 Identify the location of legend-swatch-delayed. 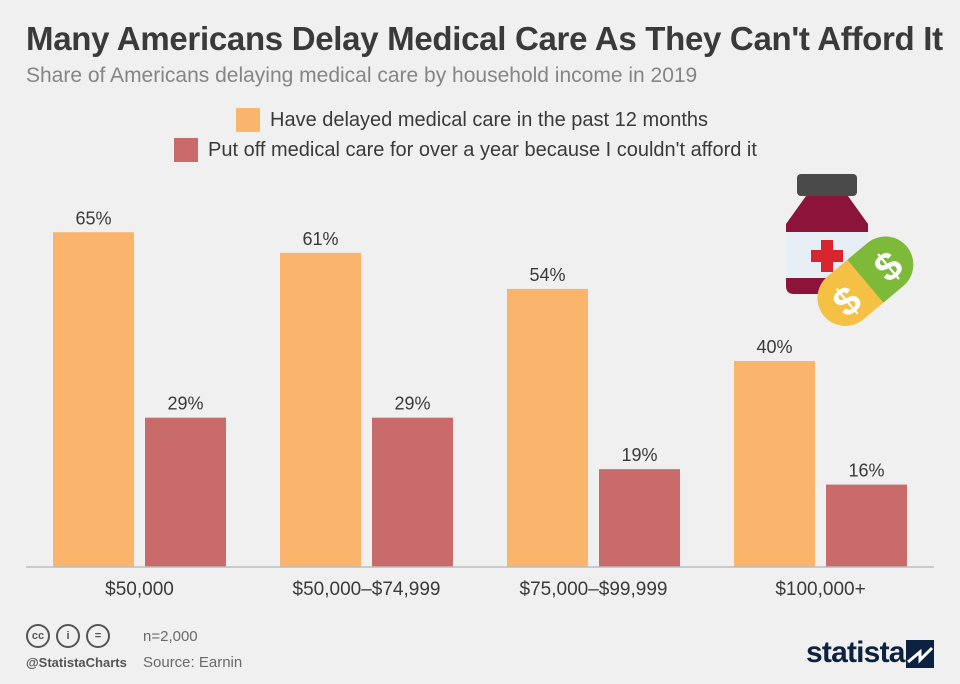
(248, 120).